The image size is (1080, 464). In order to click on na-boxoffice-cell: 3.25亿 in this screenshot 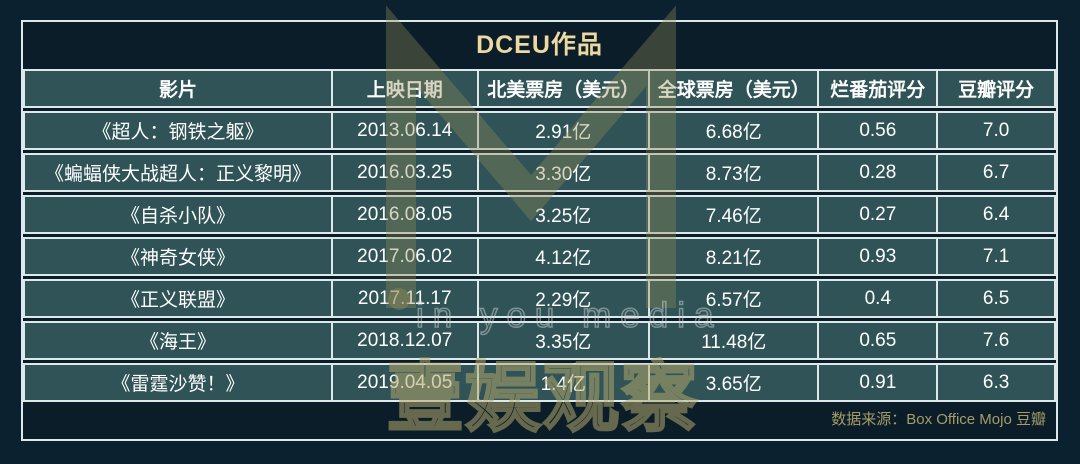, I will do `click(564, 214)`.